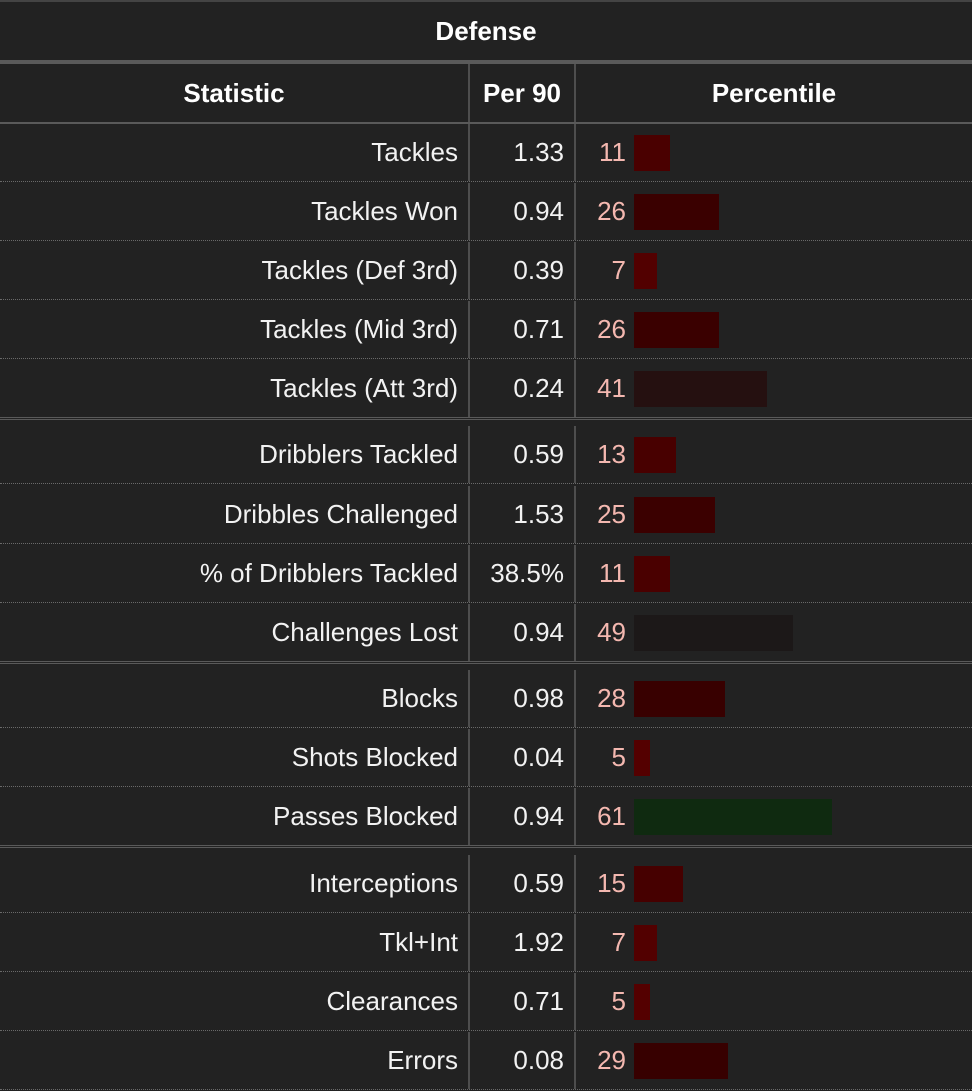  Describe the element at coordinates (523, 270) in the screenshot. I see `per90-cell: 0.39` at that location.